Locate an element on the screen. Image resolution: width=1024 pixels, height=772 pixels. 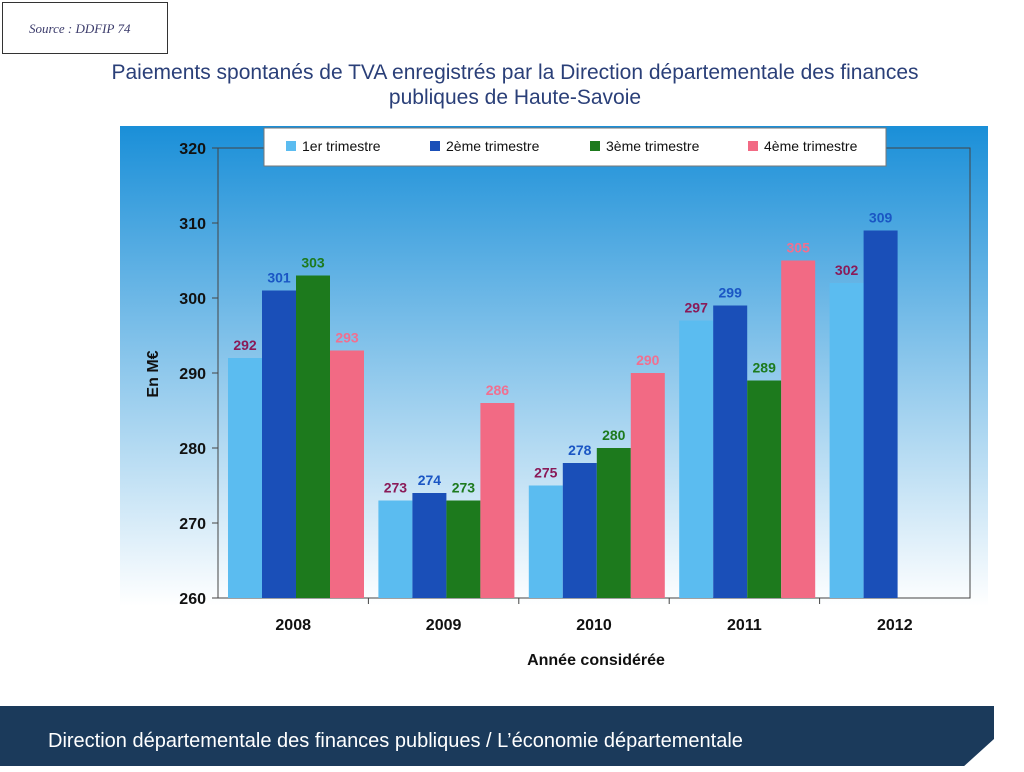
data-label: 303 is located at coordinates (313, 263).